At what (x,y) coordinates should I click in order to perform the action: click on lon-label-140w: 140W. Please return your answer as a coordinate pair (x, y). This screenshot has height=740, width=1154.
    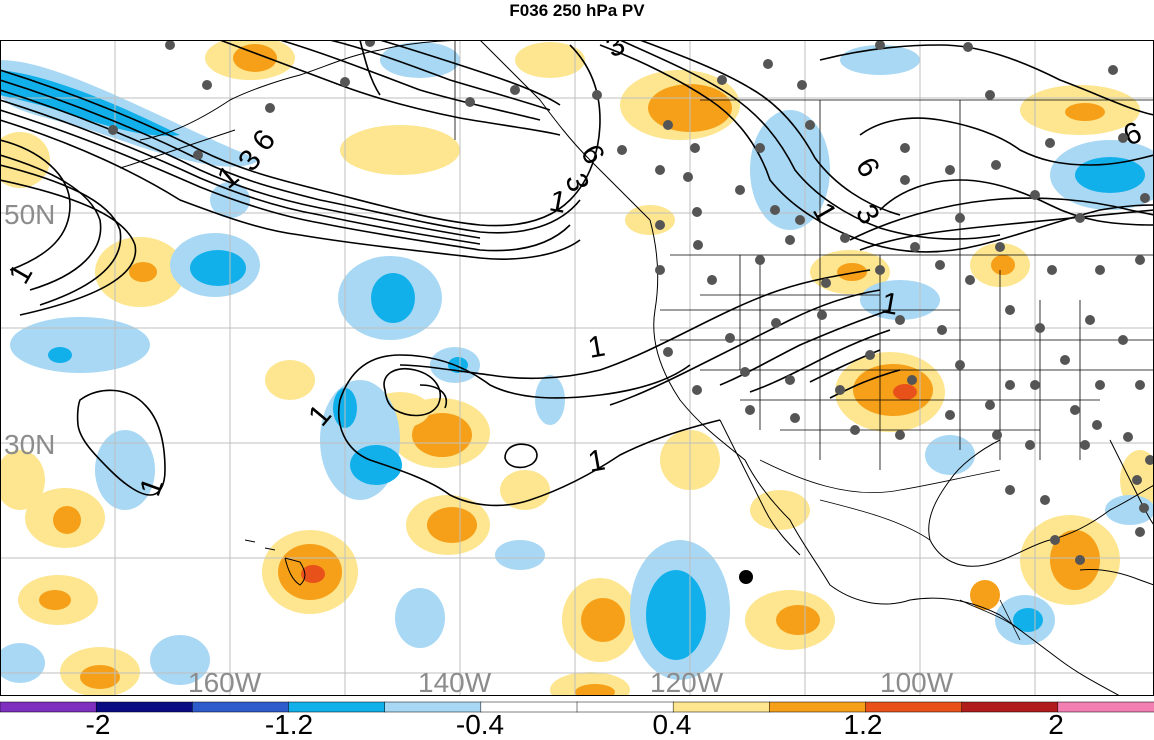
    Looking at the image, I should click on (455, 681).